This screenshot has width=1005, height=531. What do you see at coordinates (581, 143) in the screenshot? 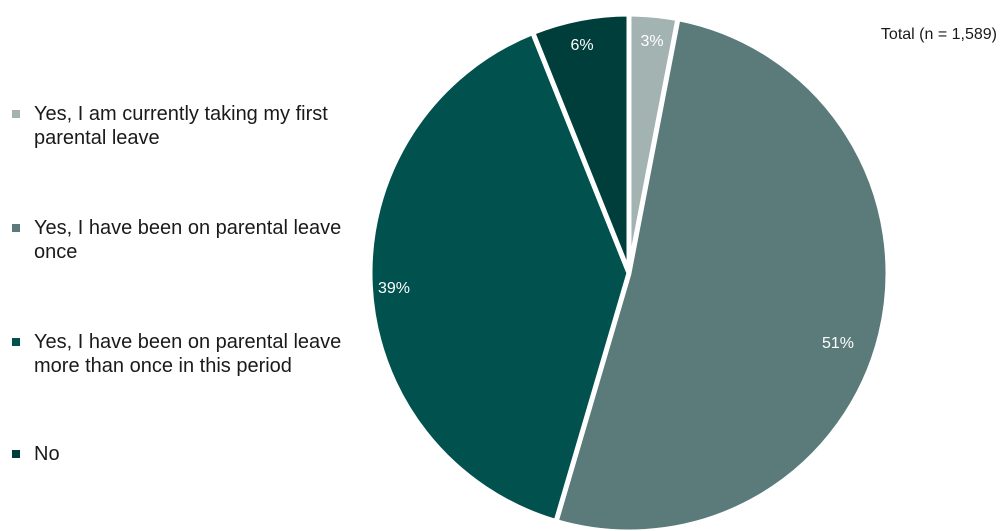
I see `pie-slice` at bounding box center [581, 143].